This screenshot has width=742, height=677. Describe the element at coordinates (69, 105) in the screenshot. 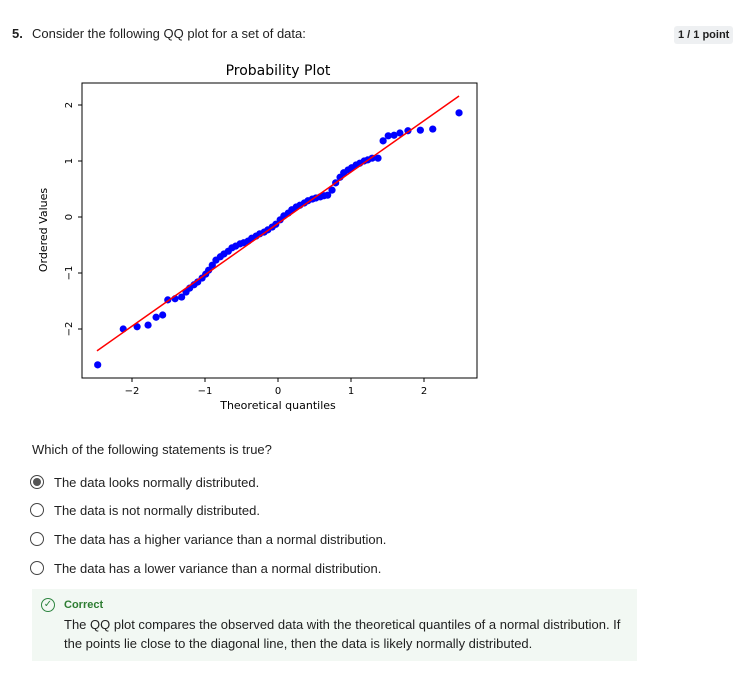

I see `y-tick-label: 2` at that location.